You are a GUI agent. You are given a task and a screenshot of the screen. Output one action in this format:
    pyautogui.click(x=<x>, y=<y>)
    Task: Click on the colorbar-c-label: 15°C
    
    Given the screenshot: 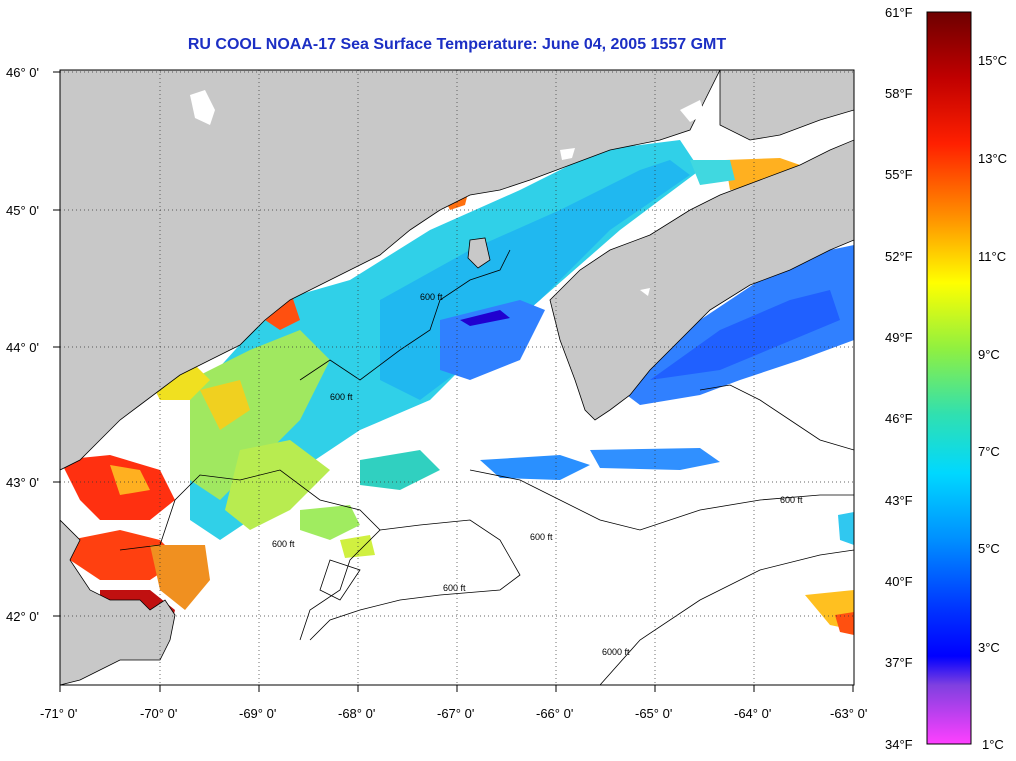 What is the action you would take?
    pyautogui.click(x=992, y=60)
    